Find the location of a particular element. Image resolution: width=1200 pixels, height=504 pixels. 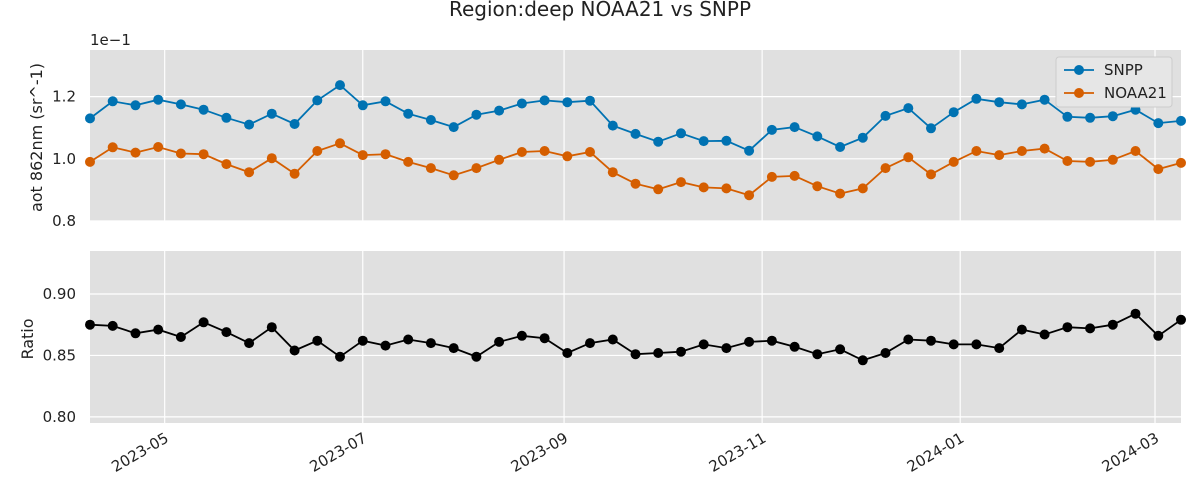

ratio-y-axis-label: Ratio is located at coordinates (27, 338).